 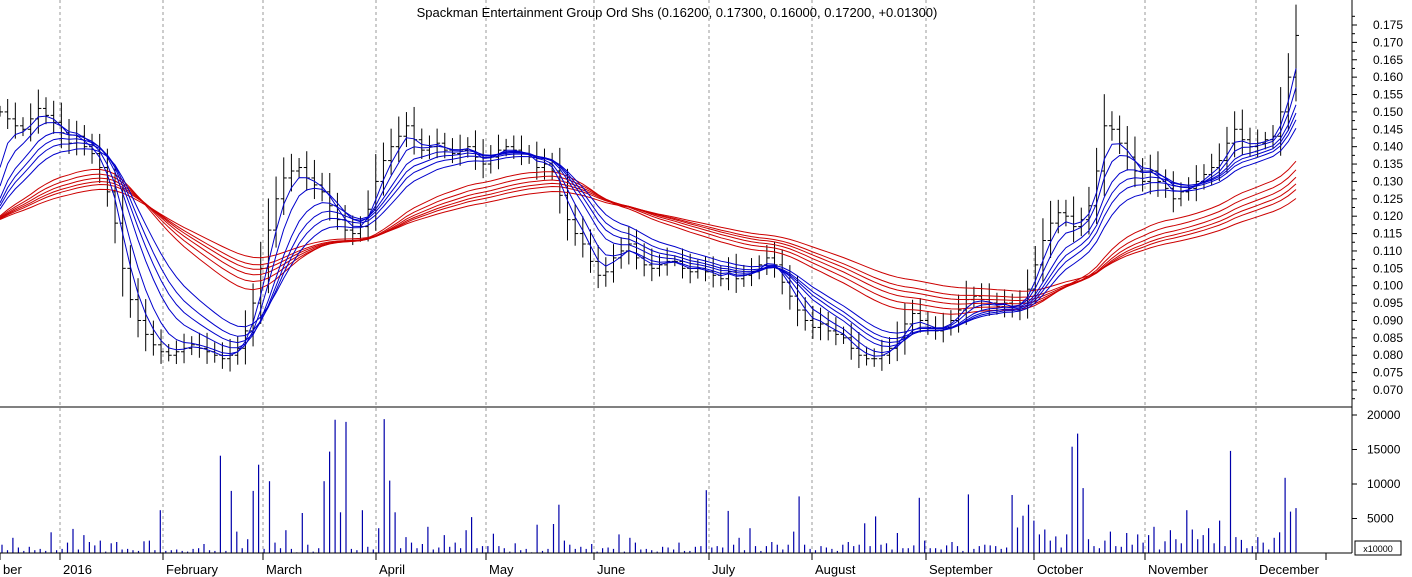 What do you see at coordinates (1384, 415) in the screenshot?
I see `volume-tick-label: 20000` at bounding box center [1384, 415].